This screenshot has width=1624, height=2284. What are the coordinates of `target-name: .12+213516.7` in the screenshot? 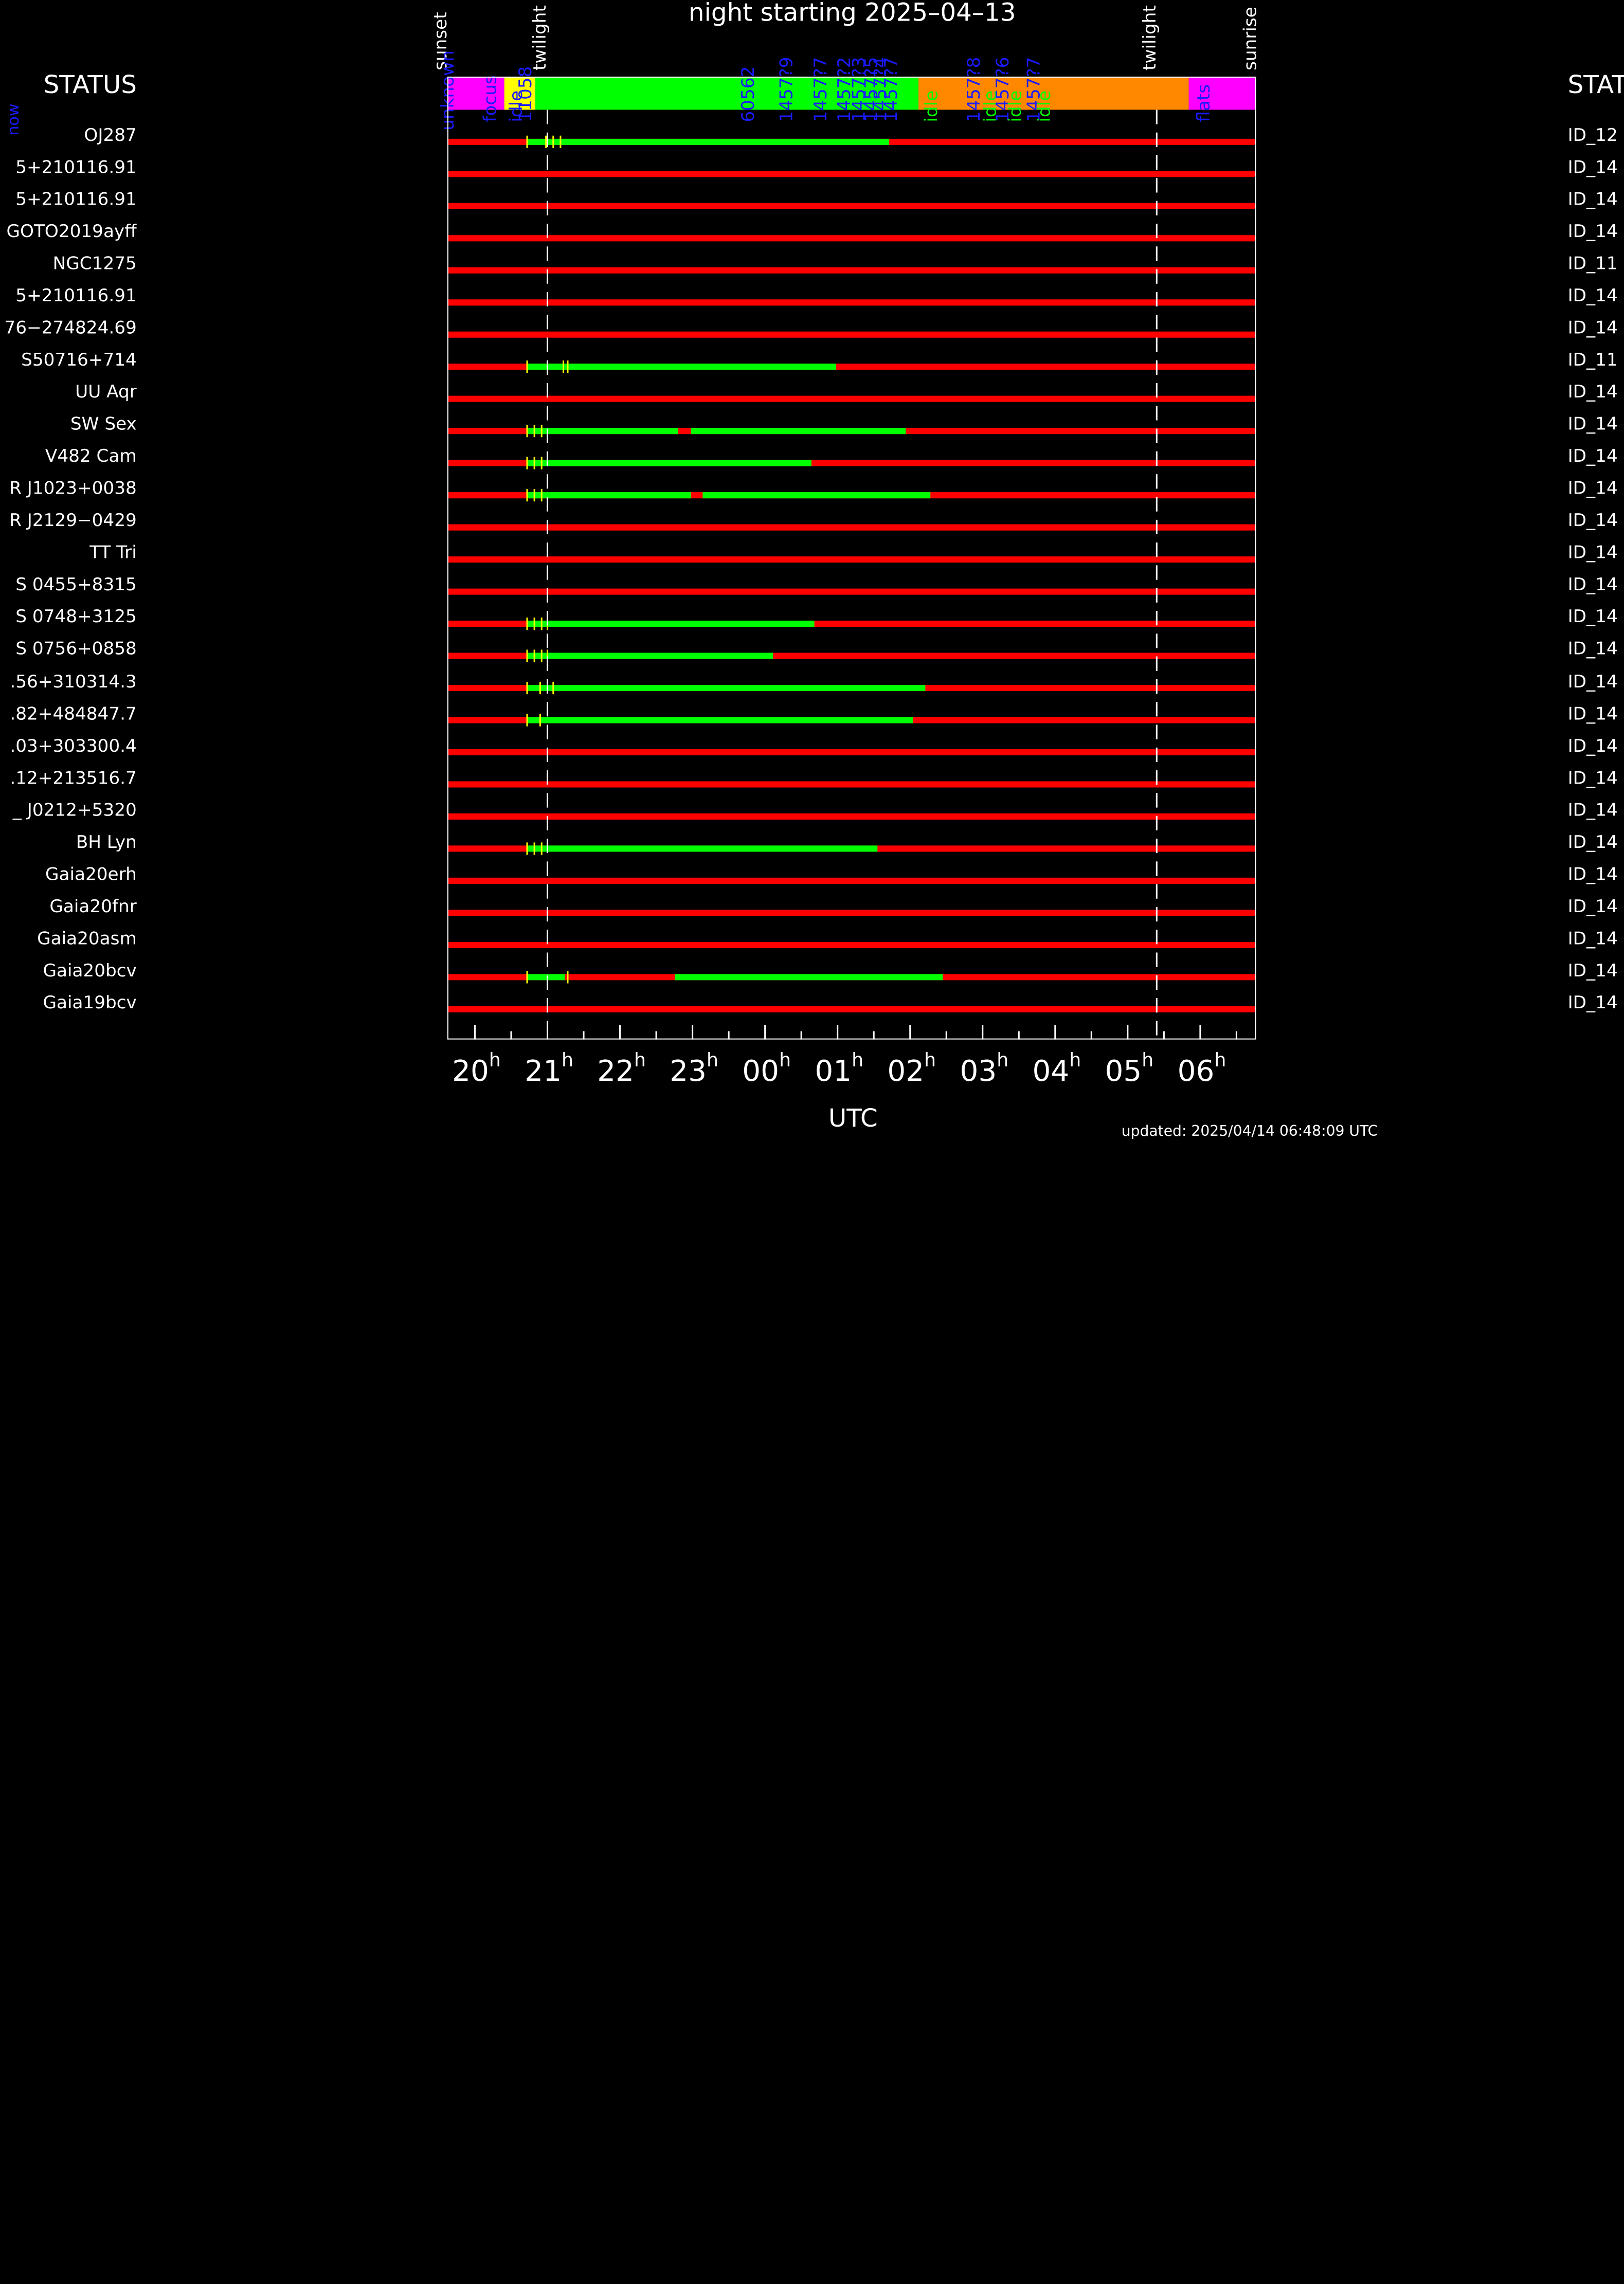 It's located at (73, 779).